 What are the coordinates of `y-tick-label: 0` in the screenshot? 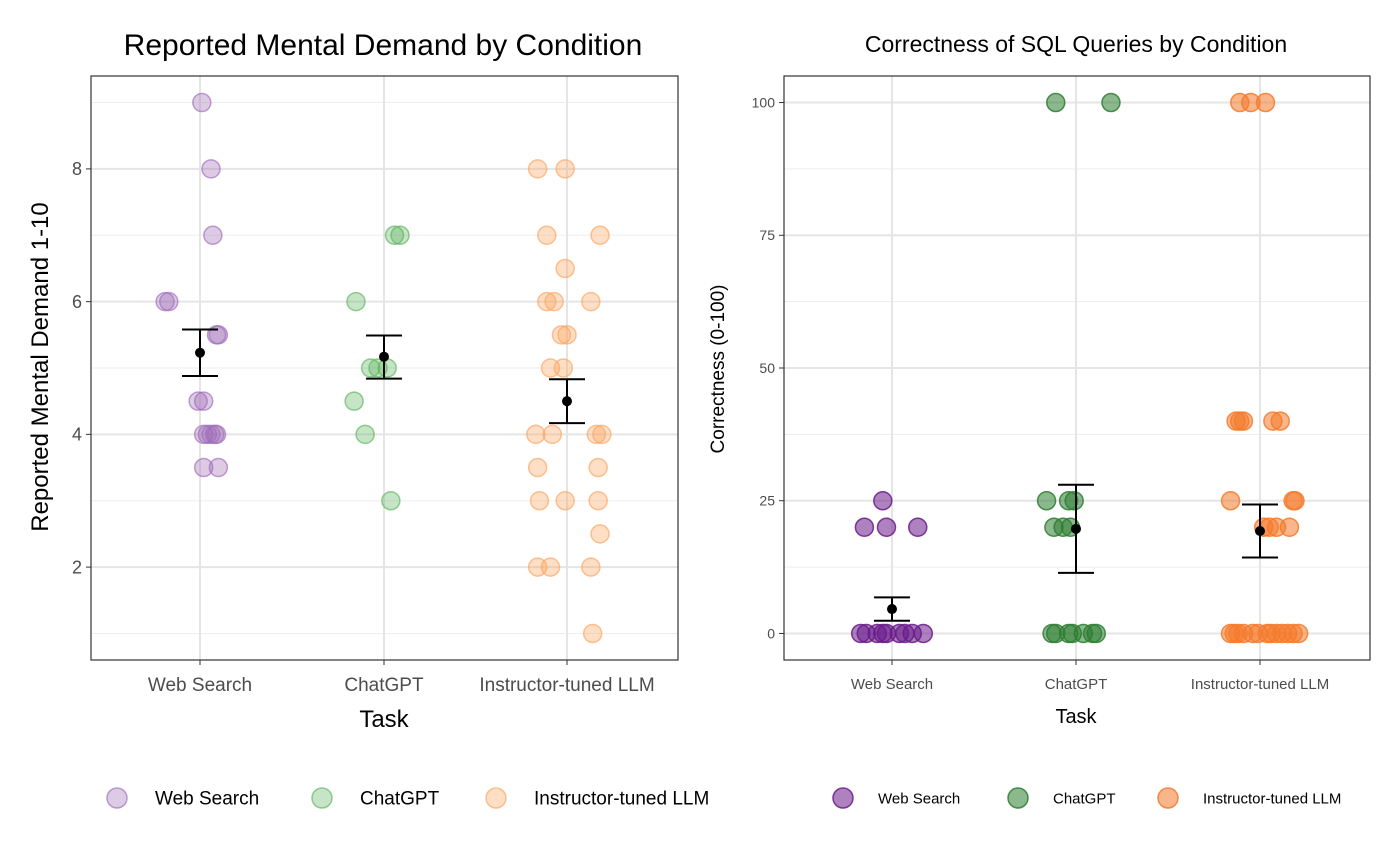 It's located at (771, 633).